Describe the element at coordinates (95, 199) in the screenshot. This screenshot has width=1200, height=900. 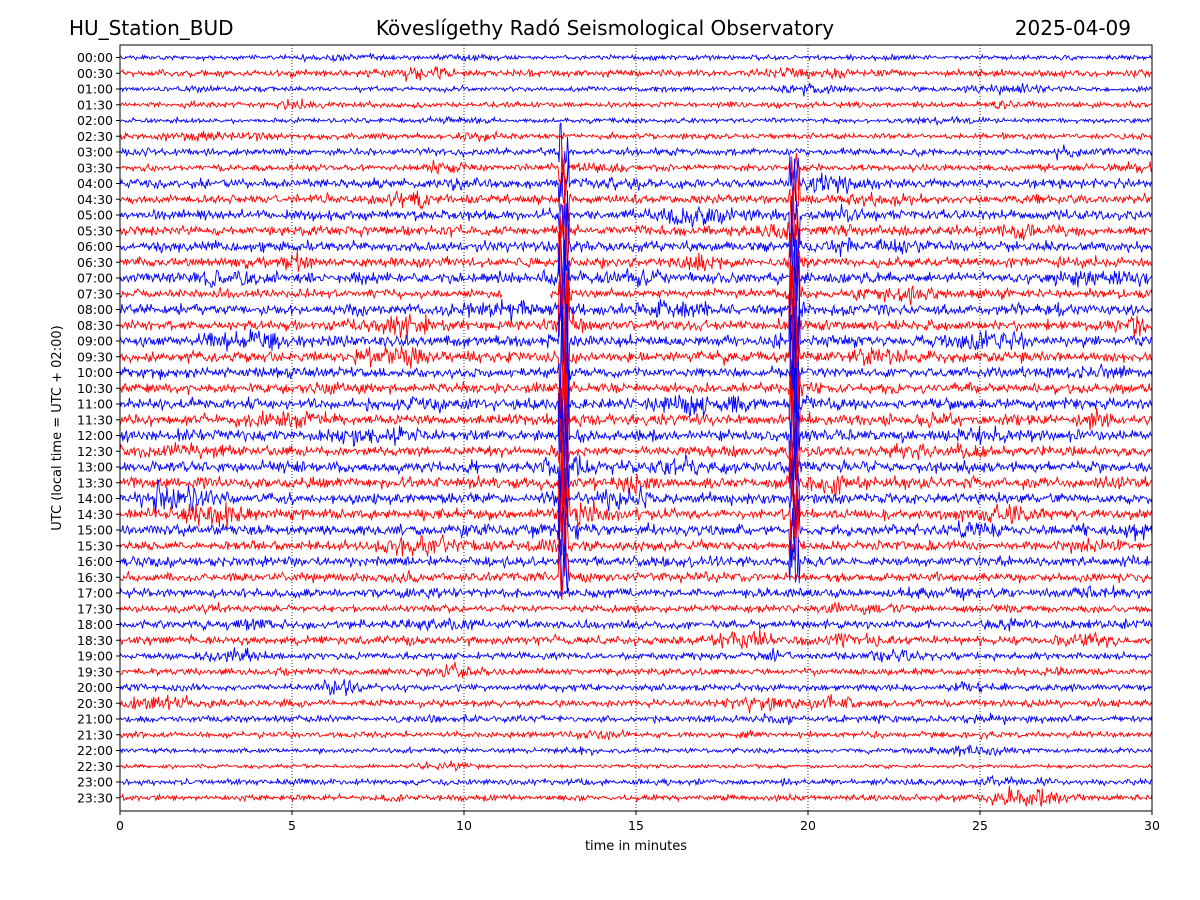
I see `y-tick-label: 04:30` at that location.